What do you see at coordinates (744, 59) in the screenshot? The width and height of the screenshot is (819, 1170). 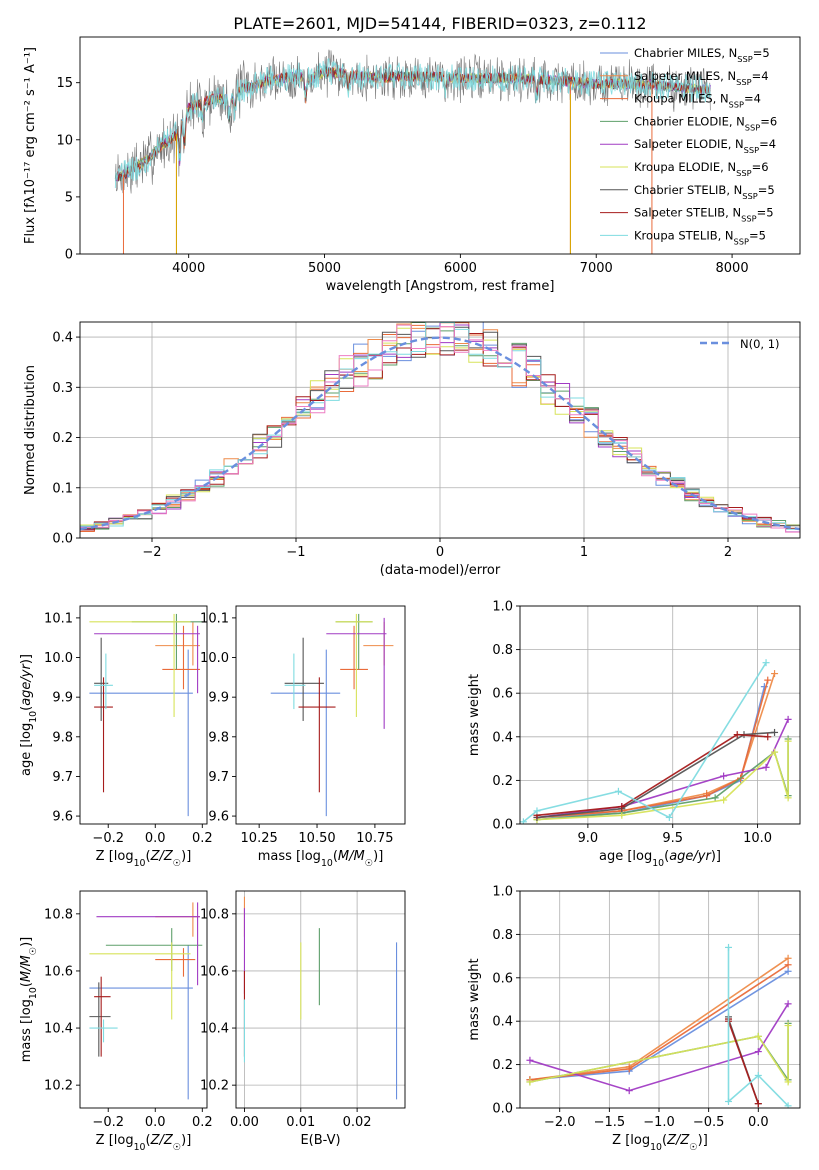 I see `legend-entry-chabrier-miles-part: SSP` at bounding box center [744, 59].